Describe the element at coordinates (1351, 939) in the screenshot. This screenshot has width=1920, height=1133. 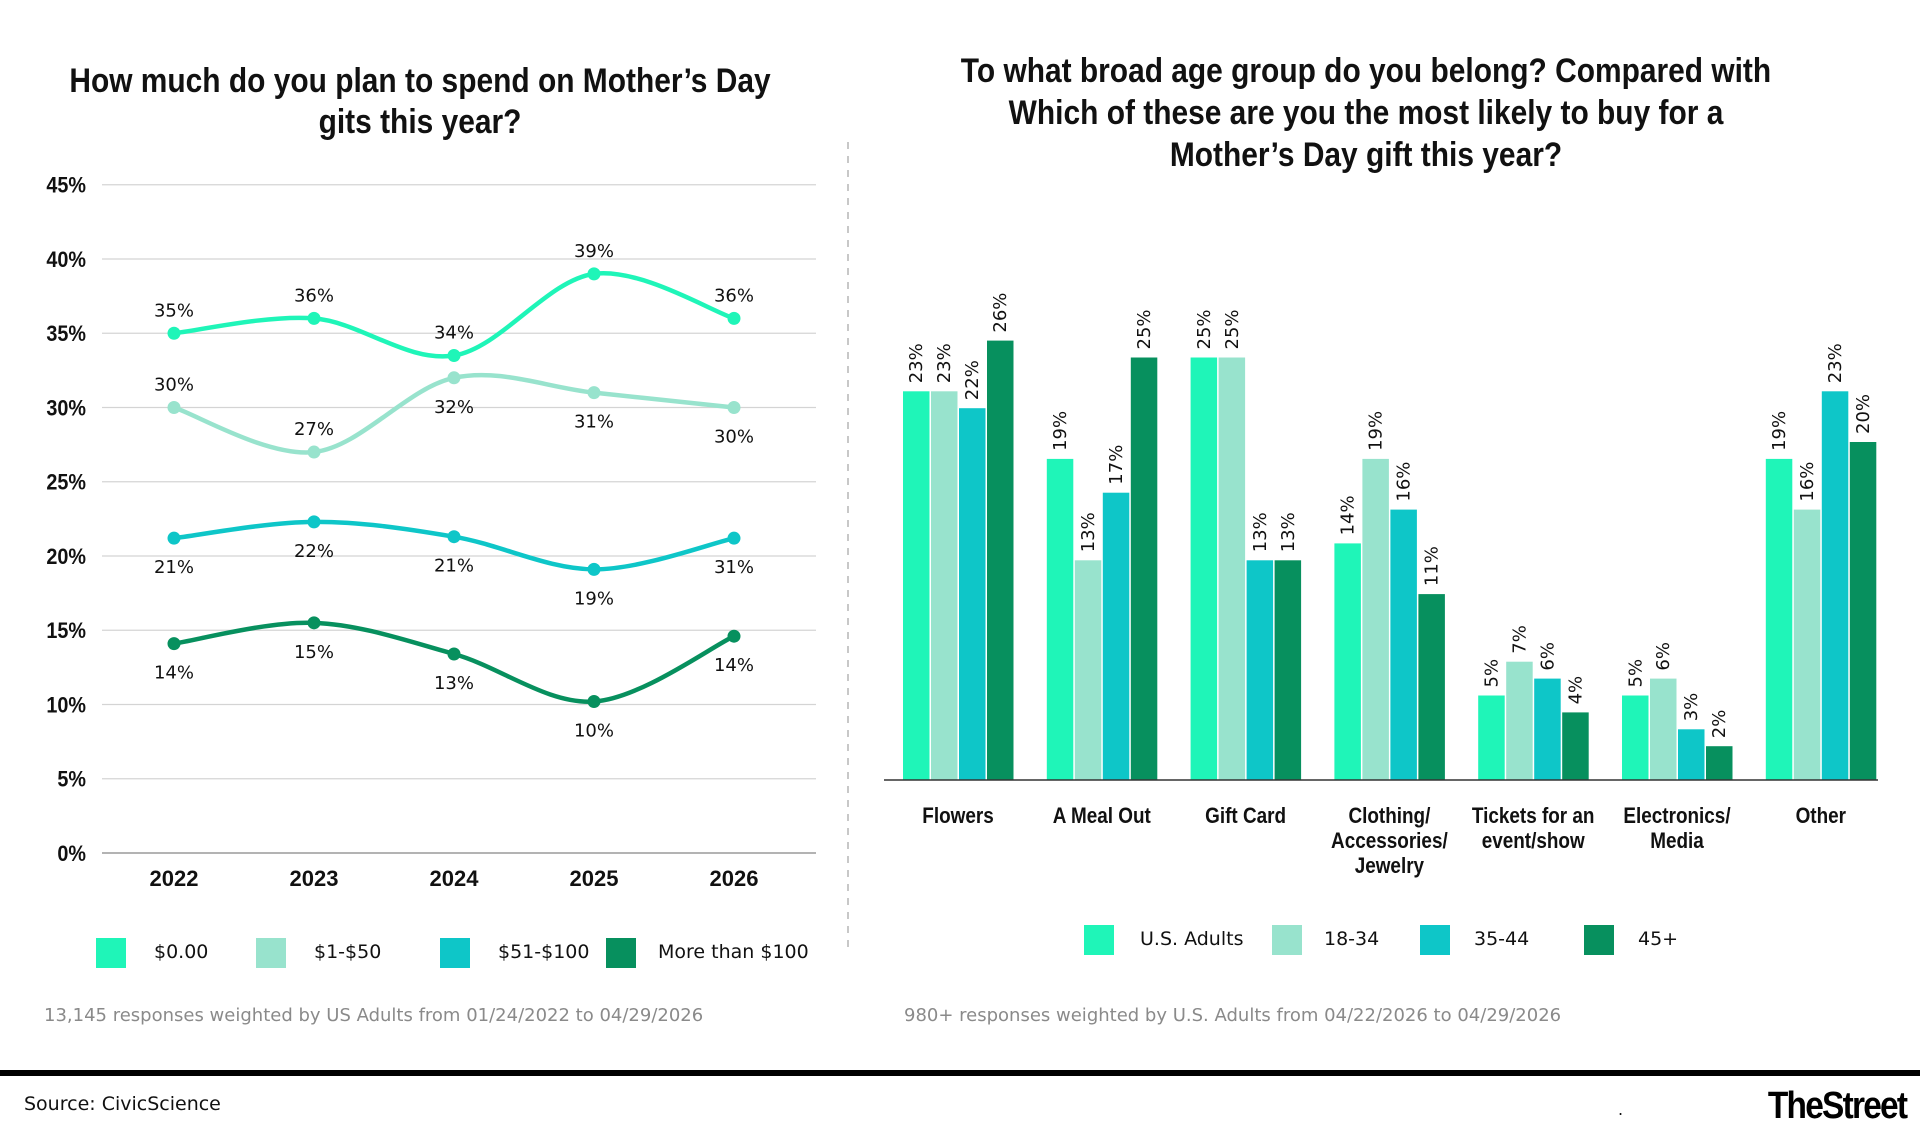
I see `legend-label: 18-34` at that location.